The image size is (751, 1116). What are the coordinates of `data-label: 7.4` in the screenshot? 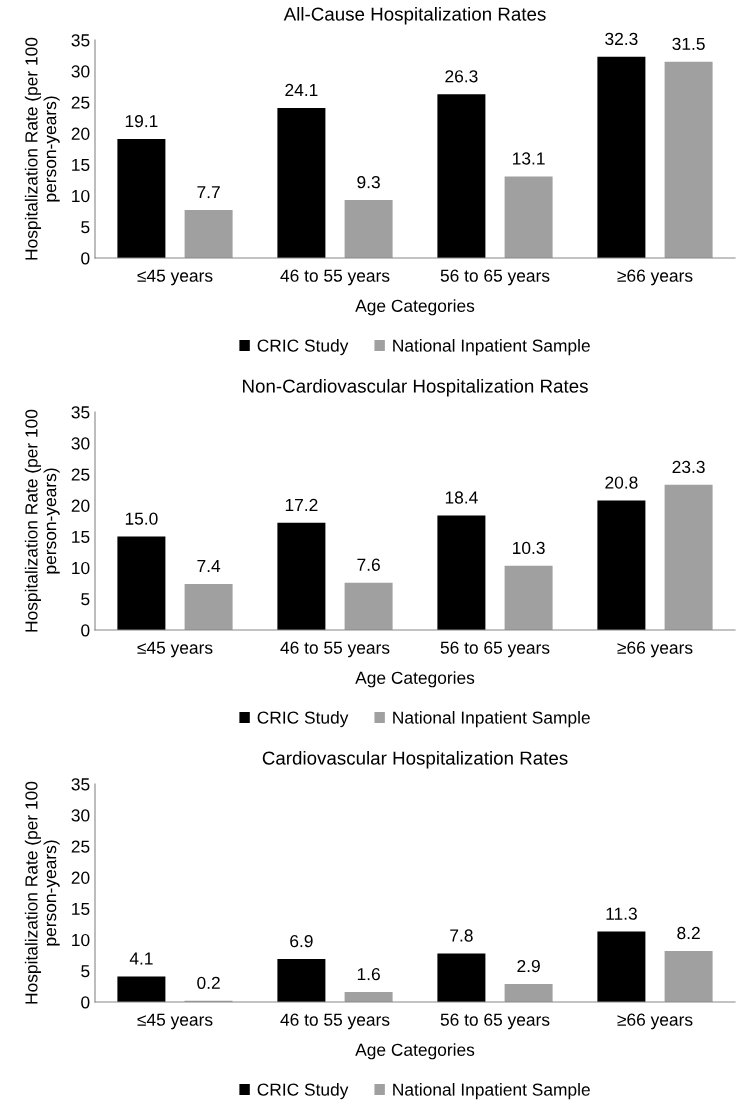 It's located at (209, 566).